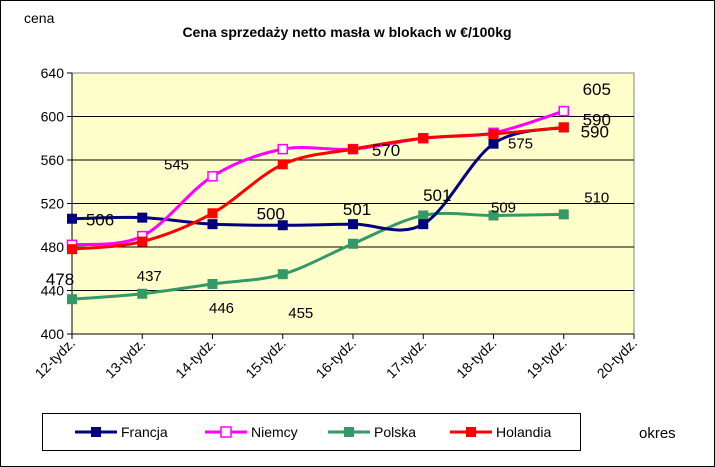 Image resolution: width=715 pixels, height=467 pixels. Describe the element at coordinates (39, 18) in the screenshot. I see `y-axis-title: cena` at that location.